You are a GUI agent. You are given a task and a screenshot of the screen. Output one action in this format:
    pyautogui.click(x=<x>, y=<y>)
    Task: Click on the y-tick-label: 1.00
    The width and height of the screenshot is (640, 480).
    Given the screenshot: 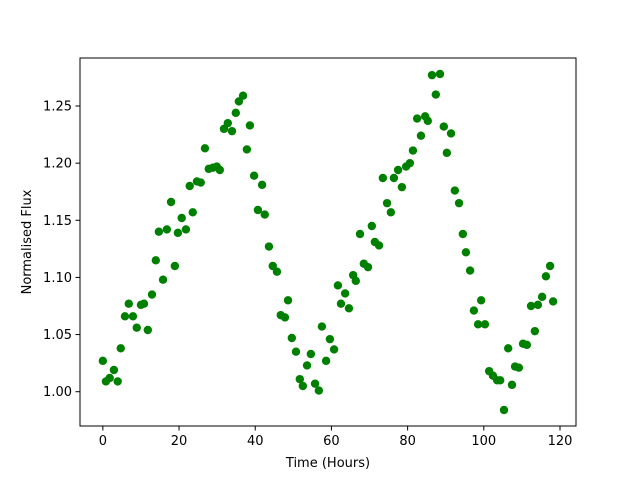 What is the action you would take?
    pyautogui.click(x=57, y=392)
    